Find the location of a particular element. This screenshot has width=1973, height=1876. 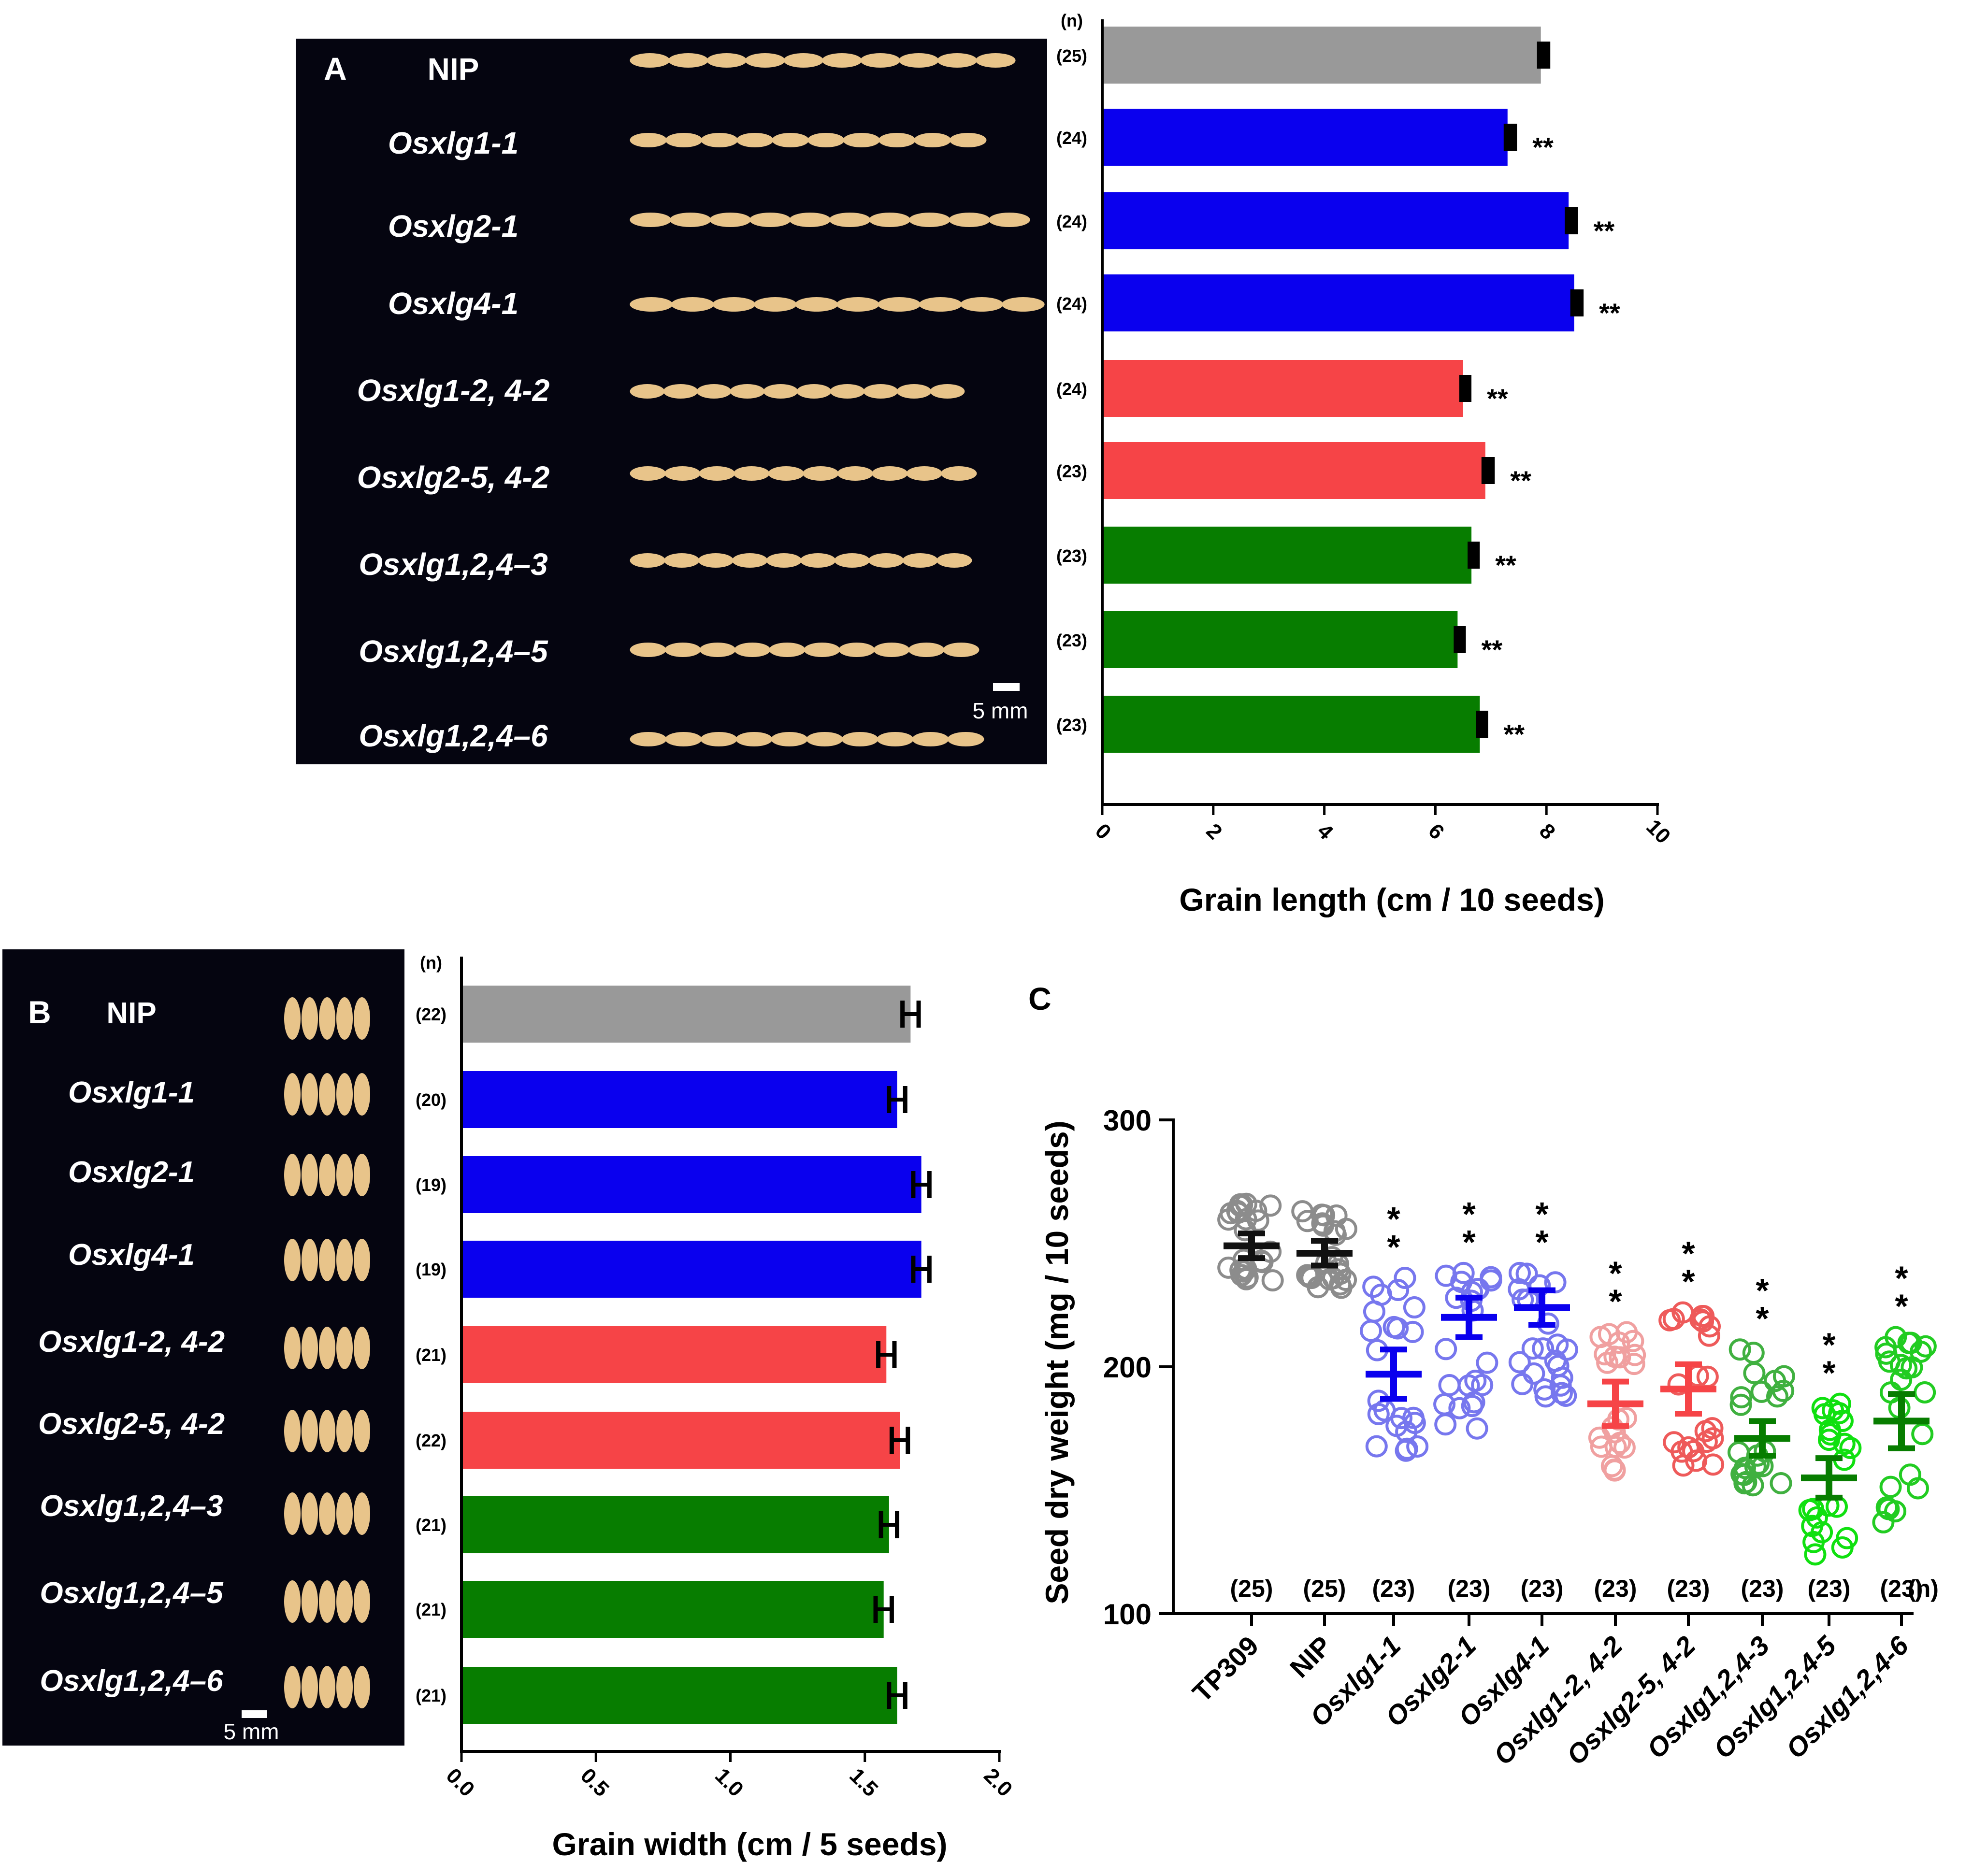

panel-a-genotype-label: Osxlg1-1 is located at coordinates (453, 143).